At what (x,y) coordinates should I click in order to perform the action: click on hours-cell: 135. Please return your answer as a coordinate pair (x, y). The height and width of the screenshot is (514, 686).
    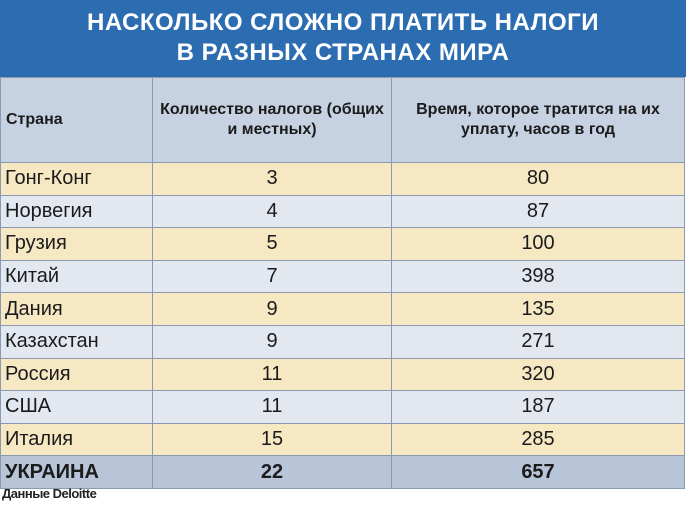
    Looking at the image, I should click on (538, 309).